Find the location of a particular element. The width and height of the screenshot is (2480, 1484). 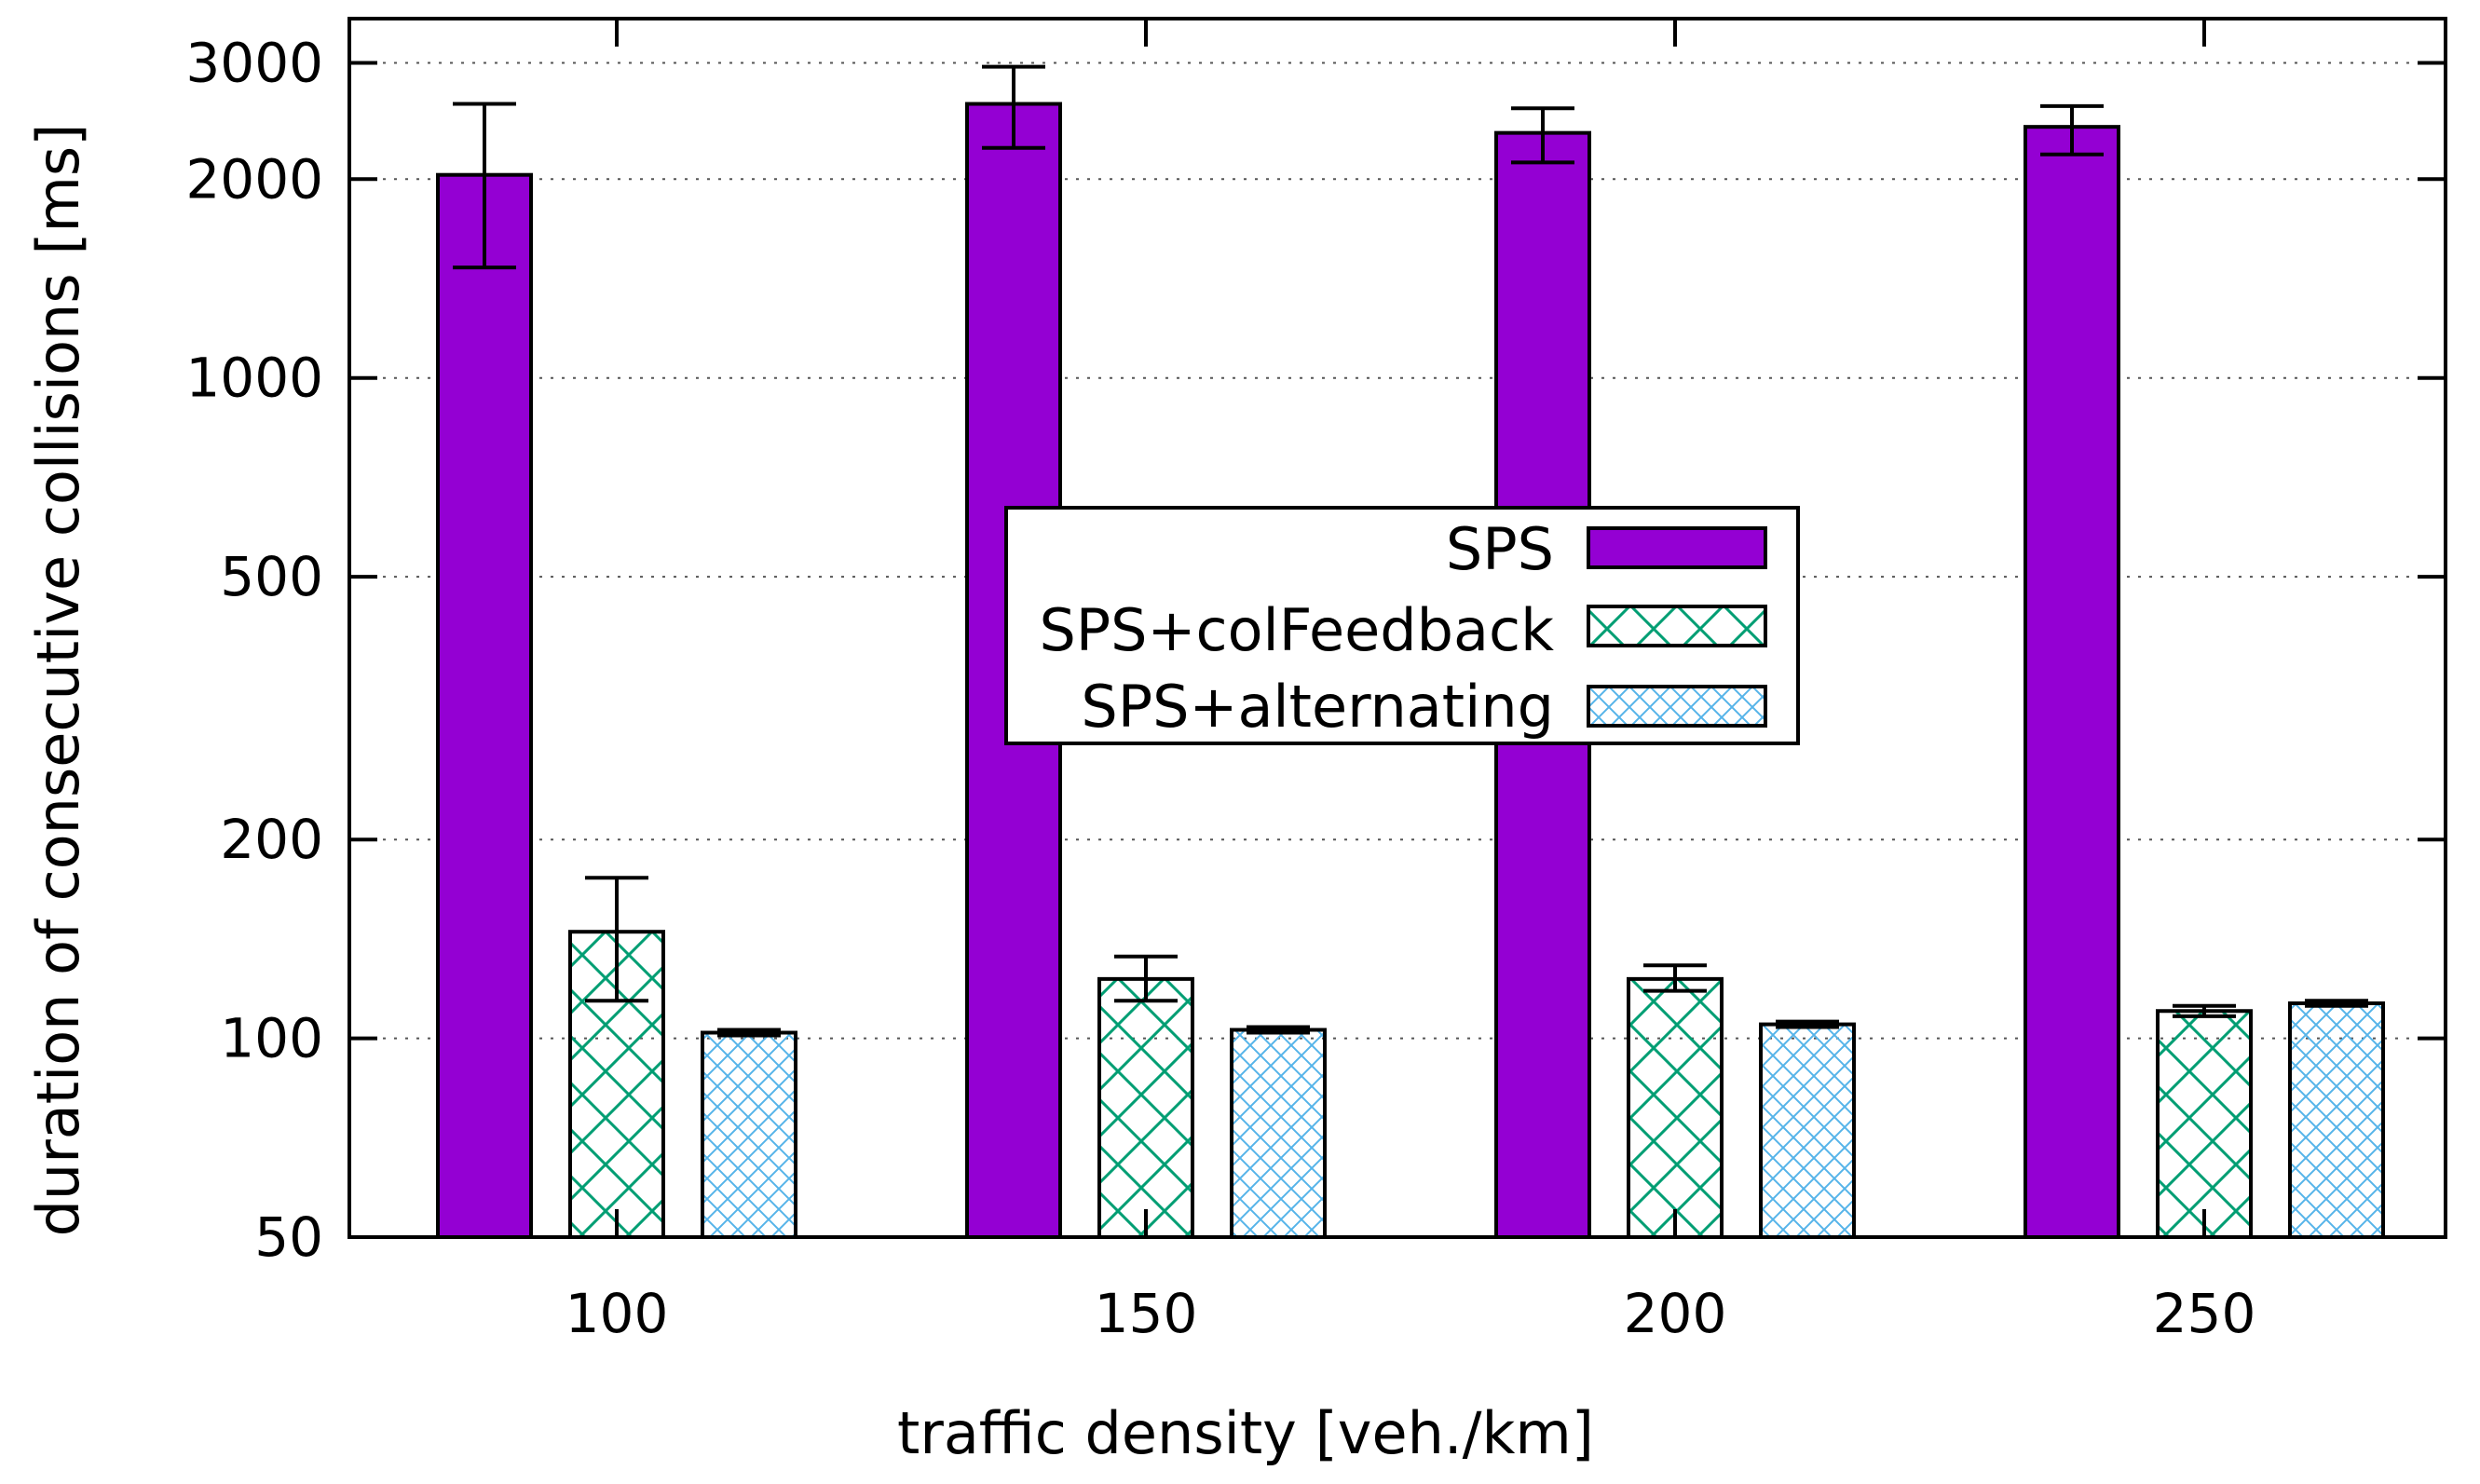

y-tick-label: 2000 is located at coordinates (254, 179).